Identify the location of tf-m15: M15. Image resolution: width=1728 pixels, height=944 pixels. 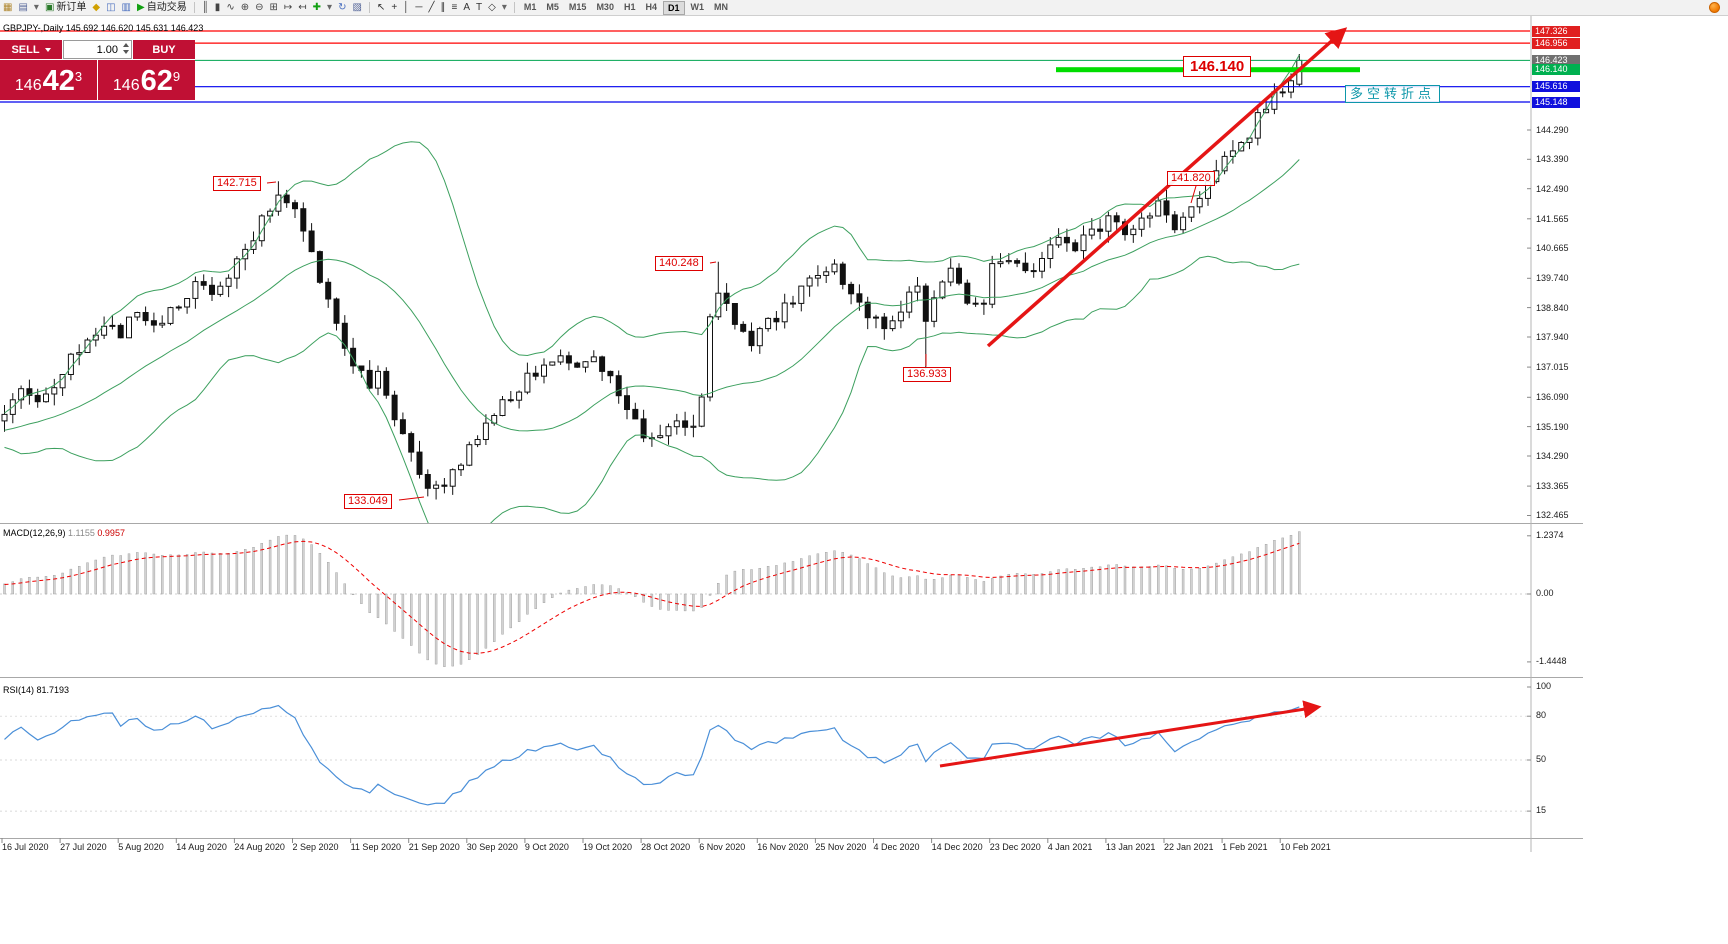
(577, 6).